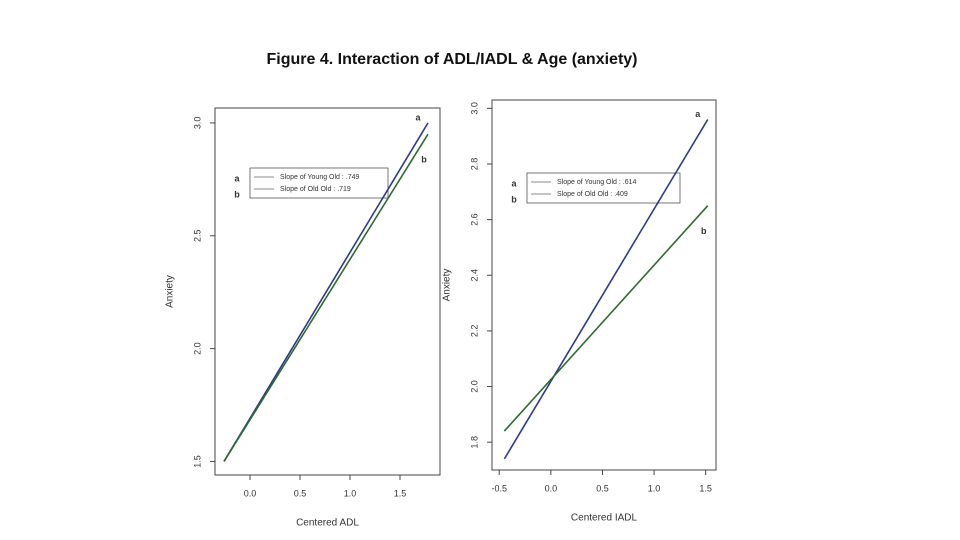  I want to click on x-axis-label: Centered ADL, so click(327, 523).